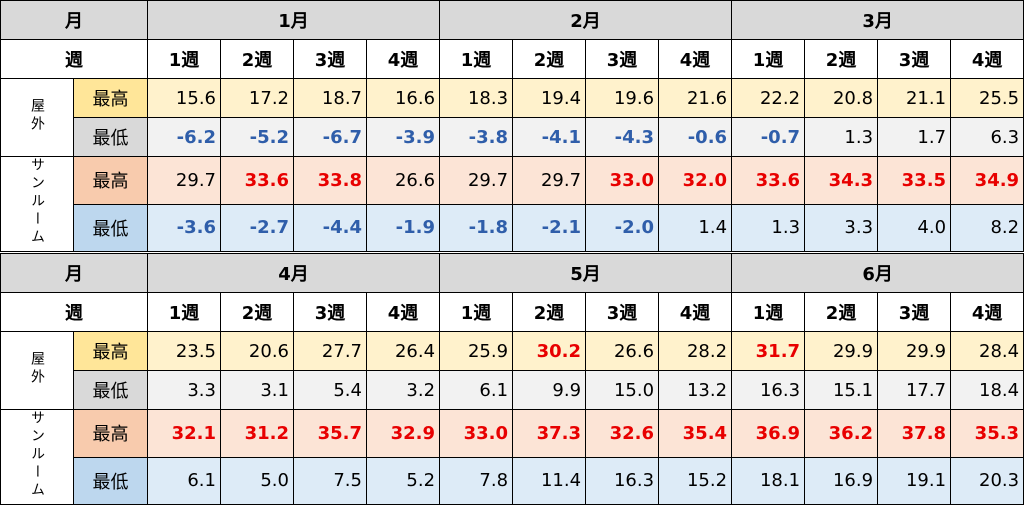 The width and height of the screenshot is (1026, 505). I want to click on value-cell: 5.4, so click(330, 390).